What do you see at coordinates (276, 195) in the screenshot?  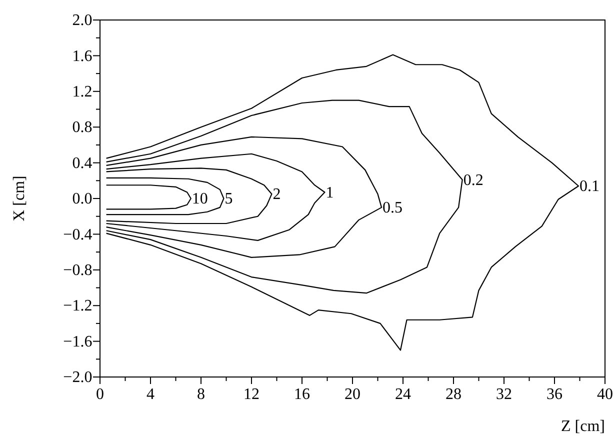 I see `series-label: 2` at bounding box center [276, 195].